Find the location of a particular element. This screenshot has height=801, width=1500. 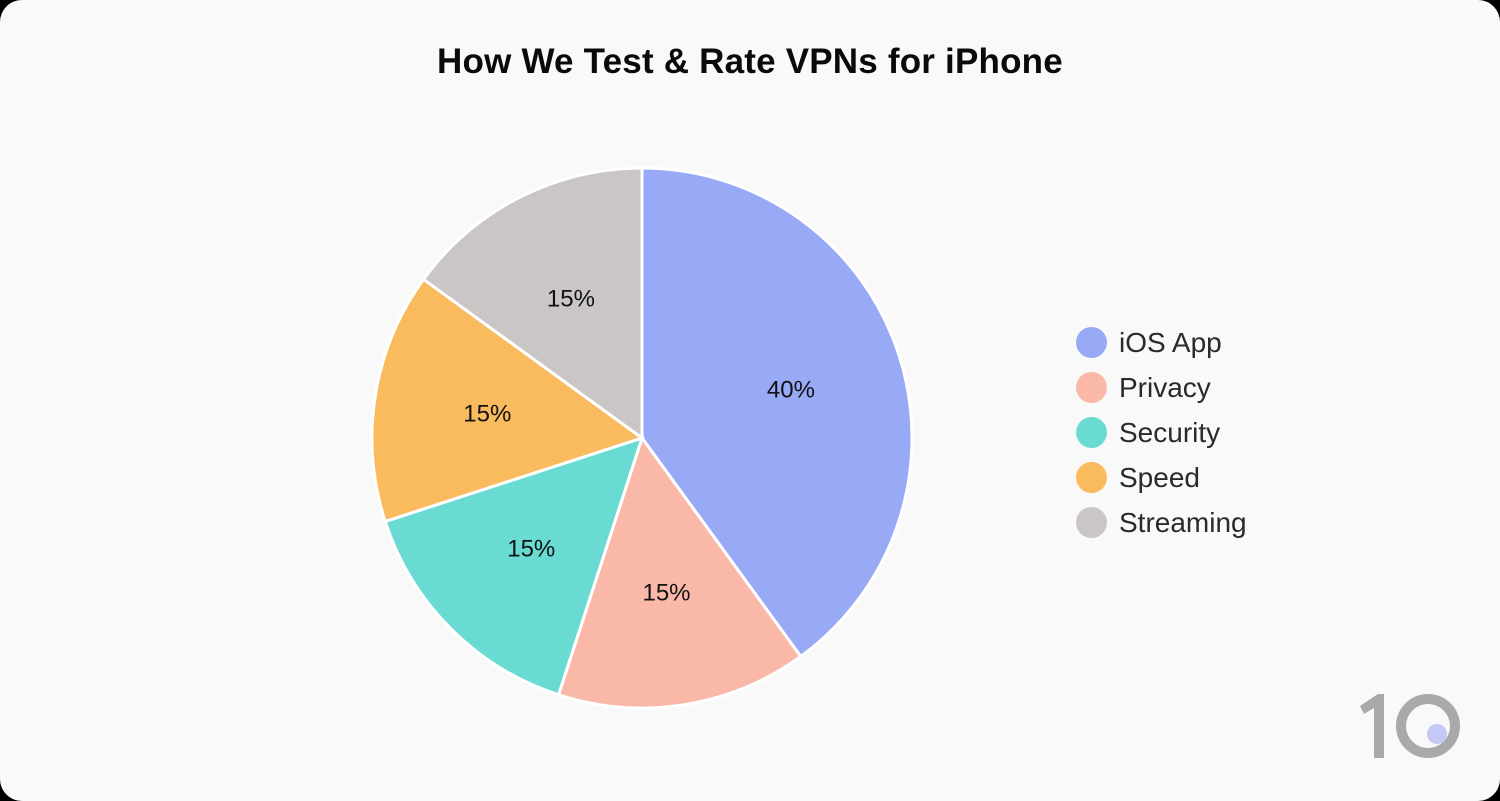

pie-slice-ios-app is located at coordinates (777, 412).